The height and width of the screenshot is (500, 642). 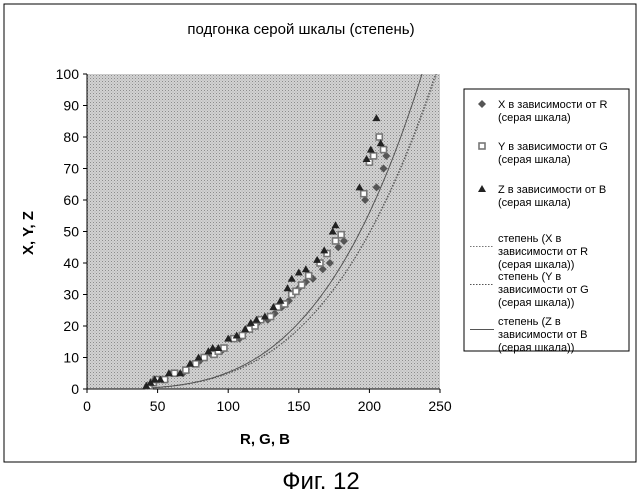 I want to click on y-tick-label: 0, so click(x=75, y=389).